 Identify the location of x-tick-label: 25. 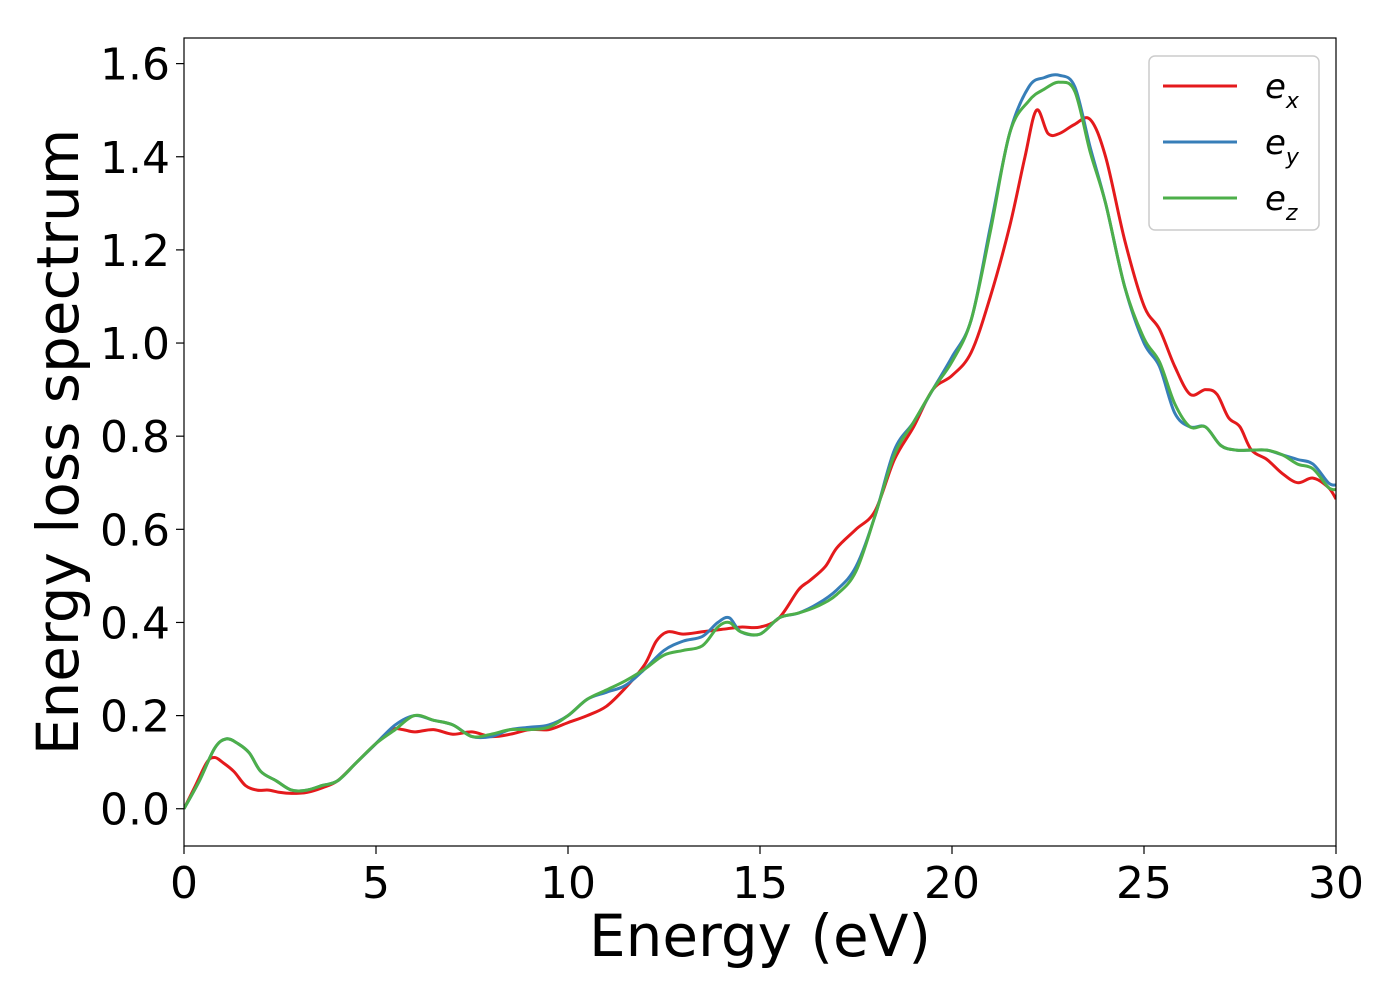
(1144, 883).